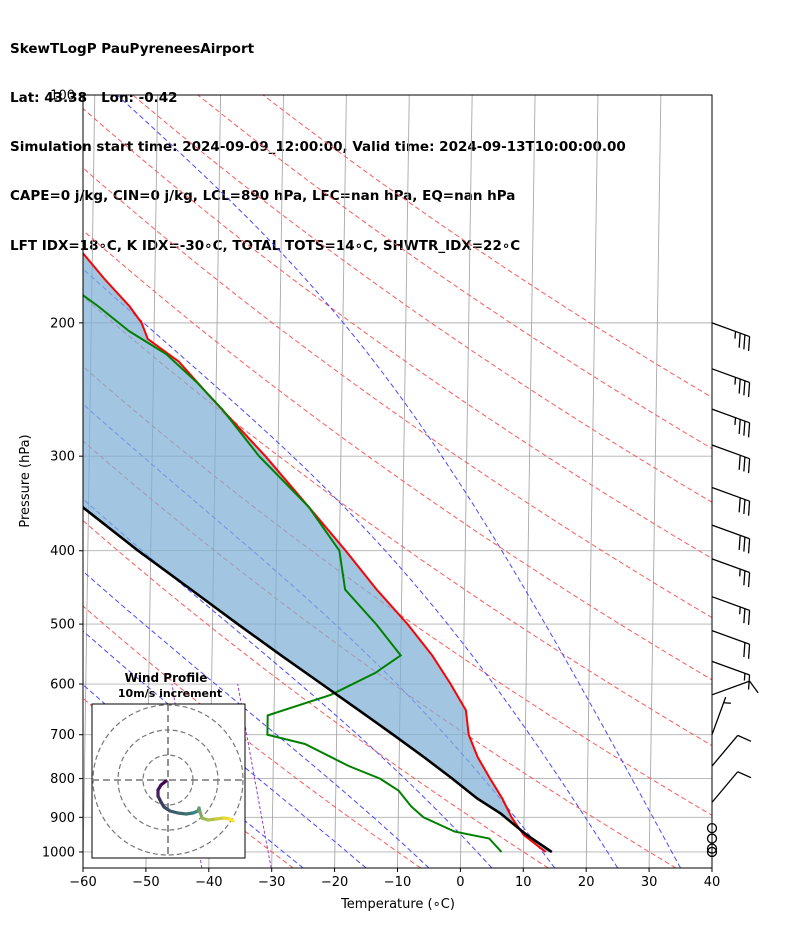 This screenshot has width=794, height=937. Describe the element at coordinates (523, 882) in the screenshot. I see `x-tick-label: 10` at that location.